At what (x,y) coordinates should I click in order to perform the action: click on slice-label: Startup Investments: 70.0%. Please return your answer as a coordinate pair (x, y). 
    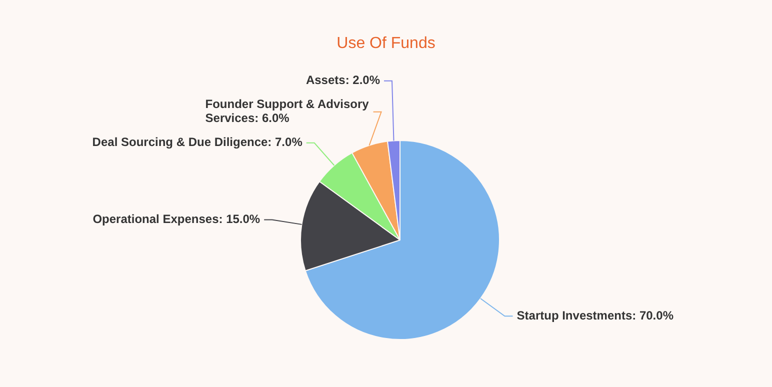
    Looking at the image, I should click on (595, 315).